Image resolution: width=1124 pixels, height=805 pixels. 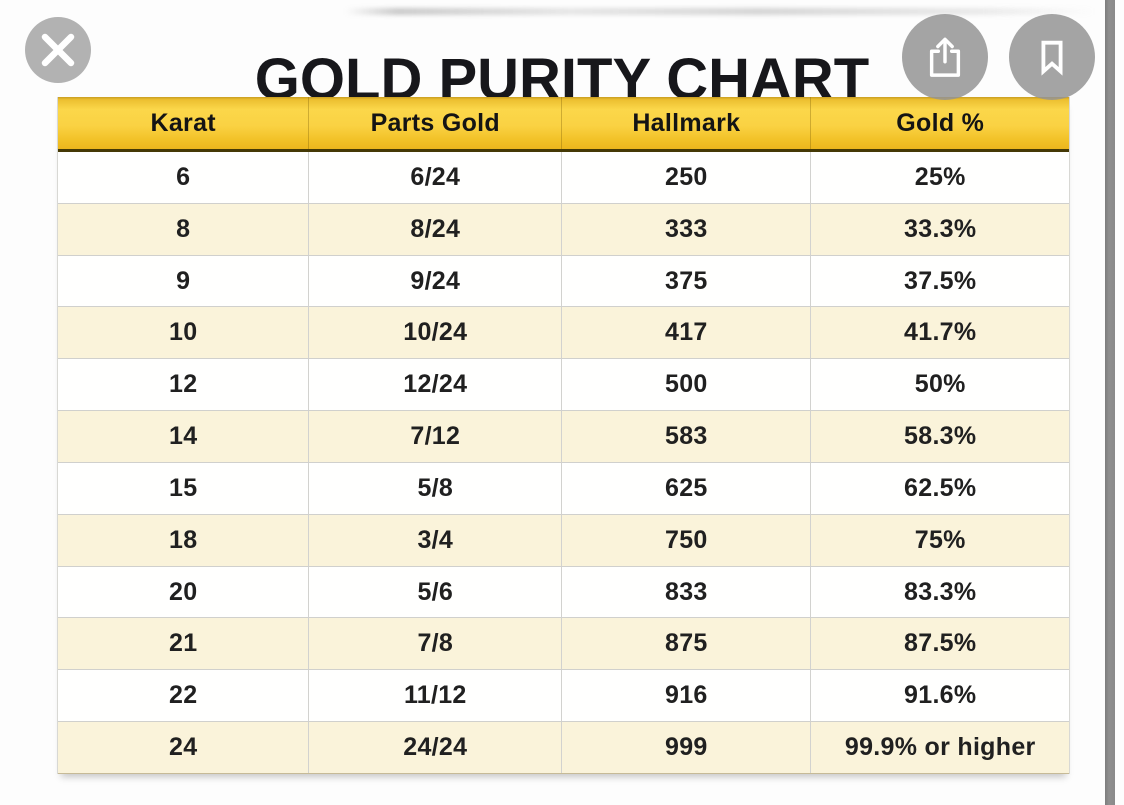 What do you see at coordinates (436, 540) in the screenshot?
I see `table-cell-parts-gold: 3/4` at bounding box center [436, 540].